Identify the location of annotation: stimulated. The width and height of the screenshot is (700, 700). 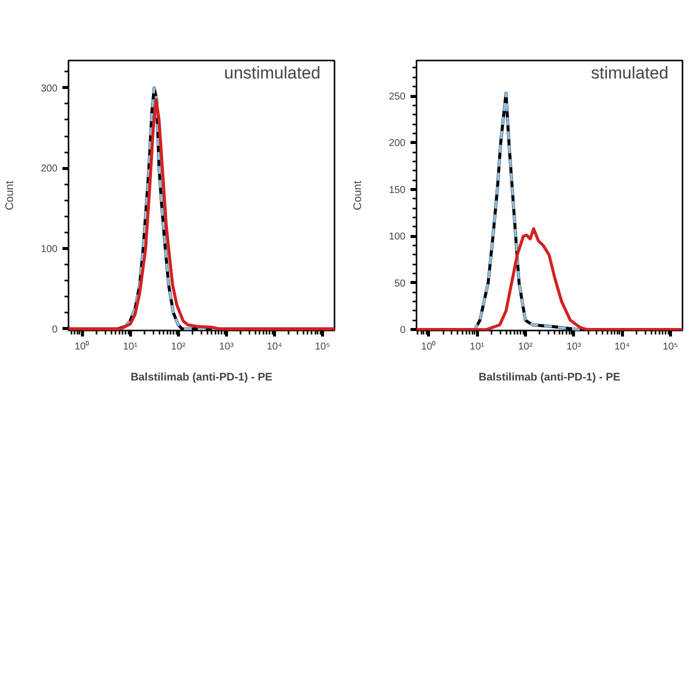
(630, 73).